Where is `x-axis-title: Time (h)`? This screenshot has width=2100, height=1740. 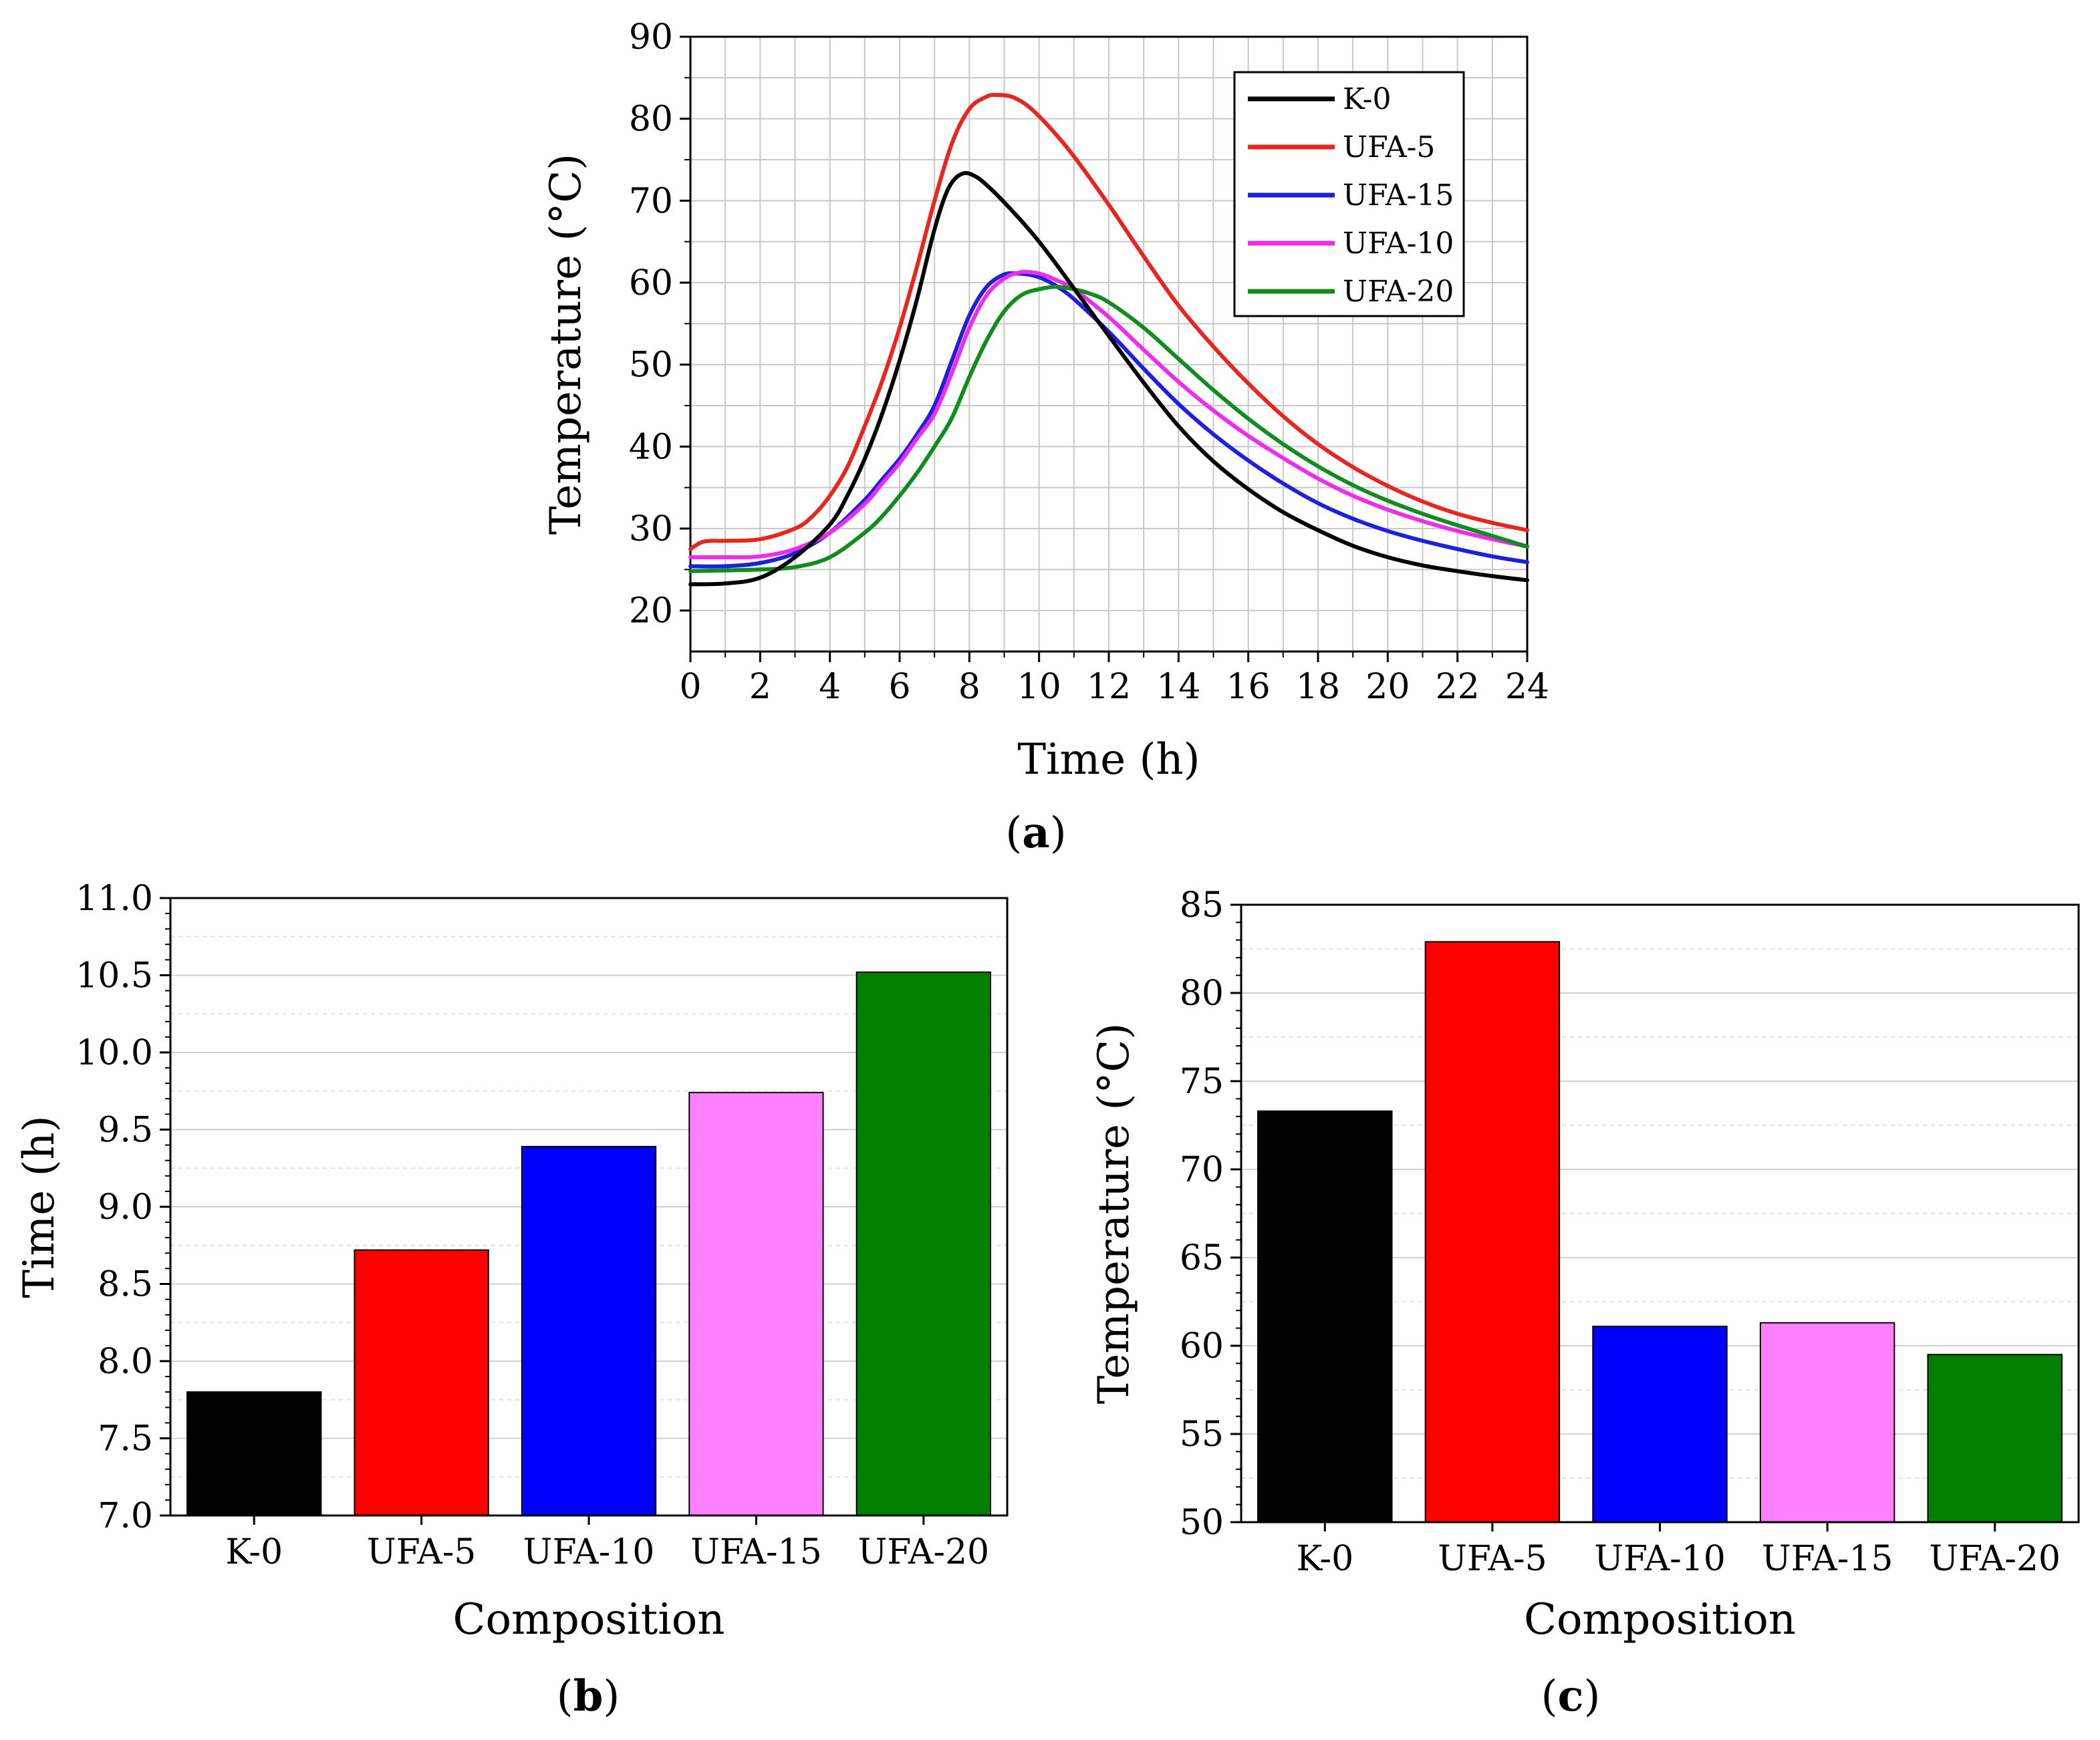
x-axis-title: Time (h) is located at coordinates (1108, 759).